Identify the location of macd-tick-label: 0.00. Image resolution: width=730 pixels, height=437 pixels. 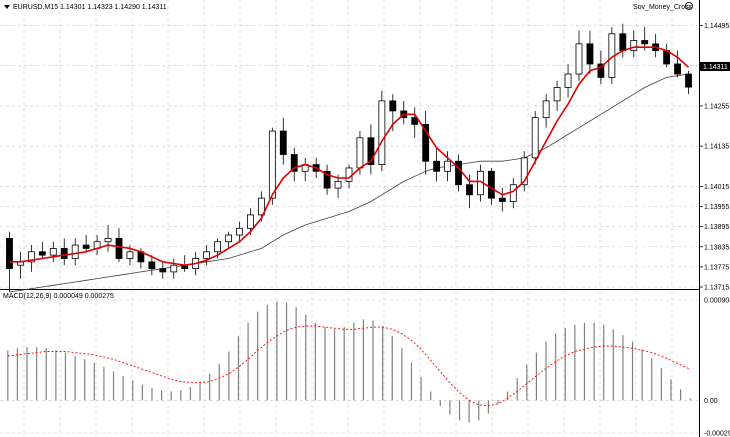
(711, 401).